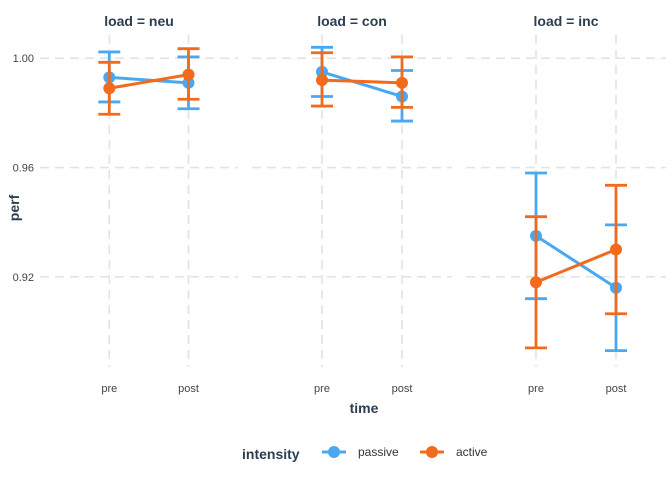 This screenshot has width=672, height=480. I want to click on y-tick-label: 1.00, so click(23, 59).